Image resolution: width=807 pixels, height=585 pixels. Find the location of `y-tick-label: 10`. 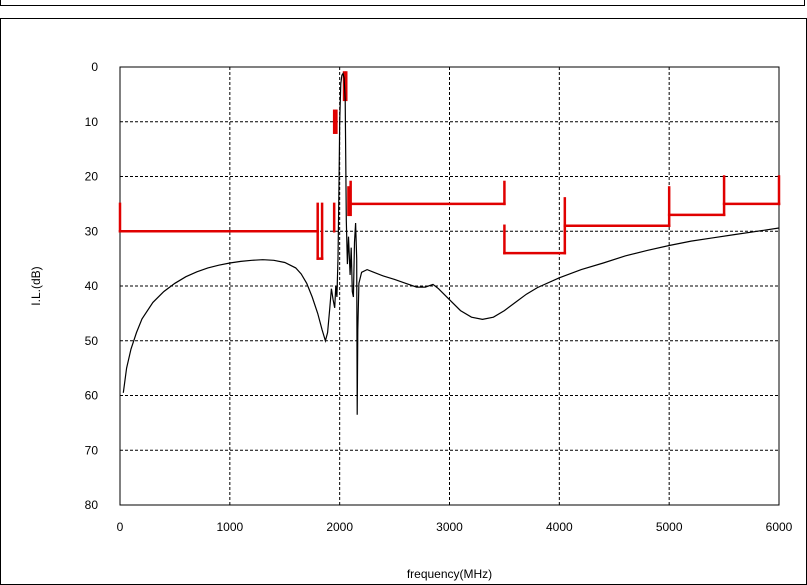

y-tick-label: 10 is located at coordinates (92, 122).